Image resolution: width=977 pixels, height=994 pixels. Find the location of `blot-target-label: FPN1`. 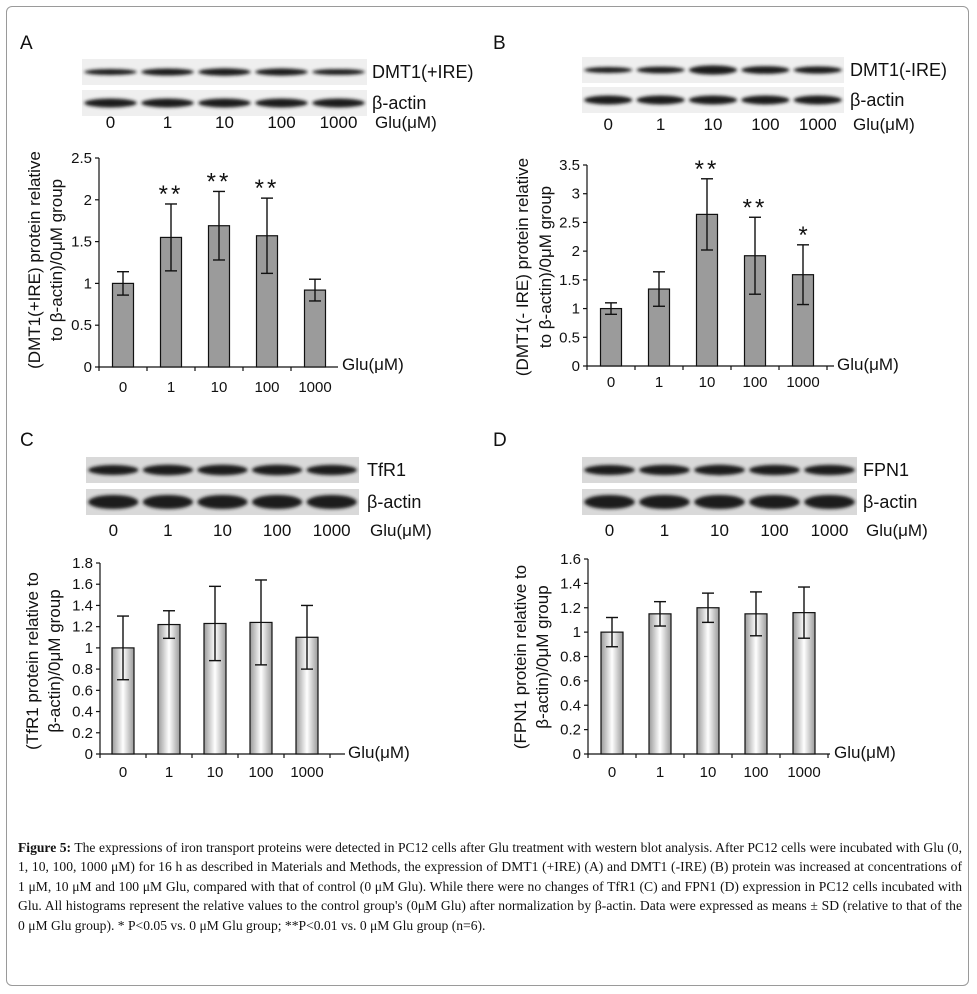

blot-target-label: FPN1 is located at coordinates (886, 470).